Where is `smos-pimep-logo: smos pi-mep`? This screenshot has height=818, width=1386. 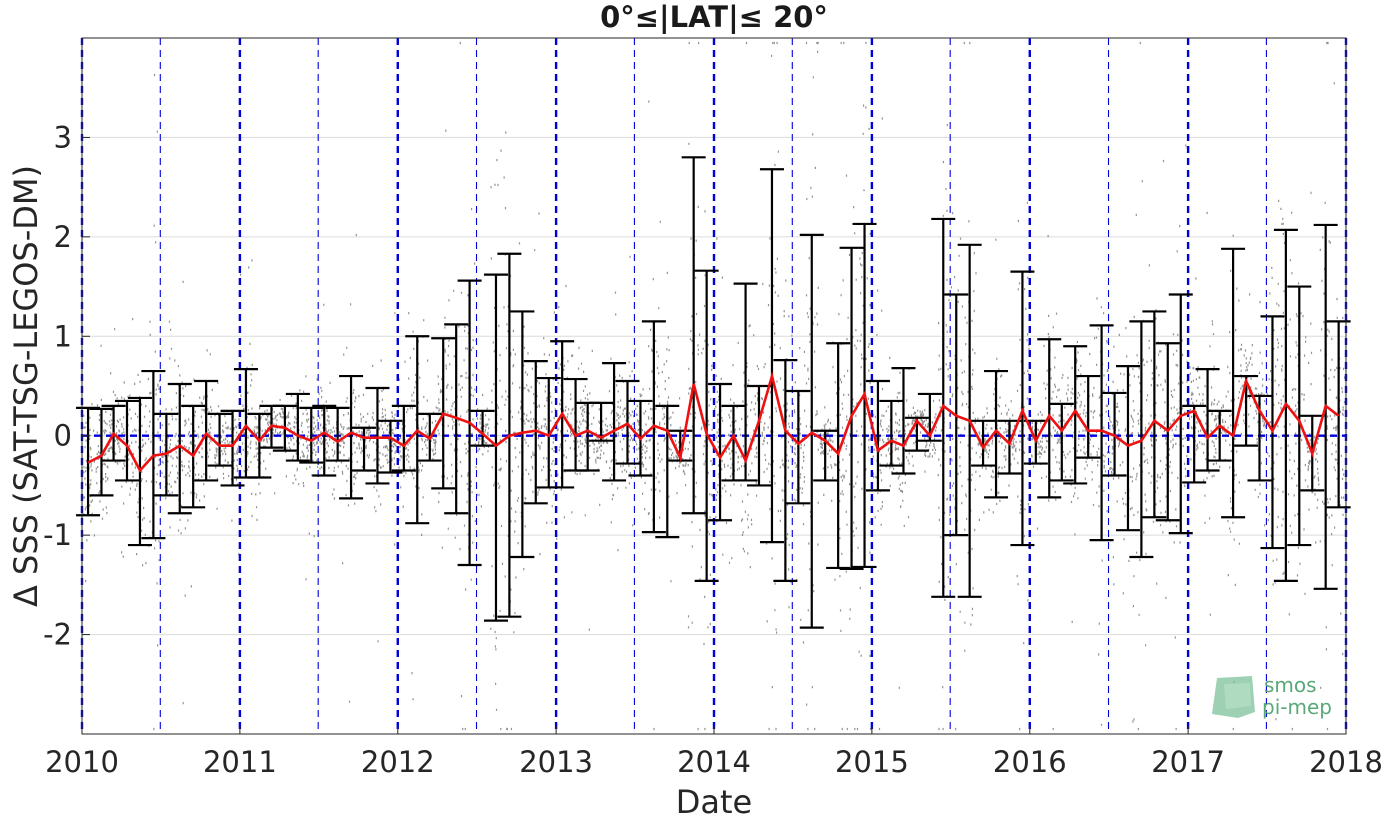
smos-pimep-logo: smos pi-mep is located at coordinates (1272, 696).